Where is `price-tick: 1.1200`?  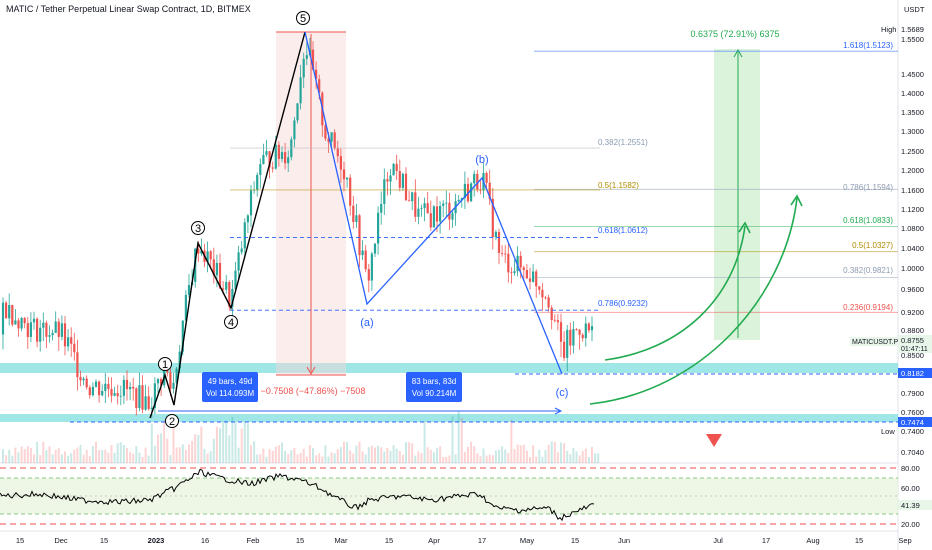 price-tick: 1.1200 is located at coordinates (912, 209).